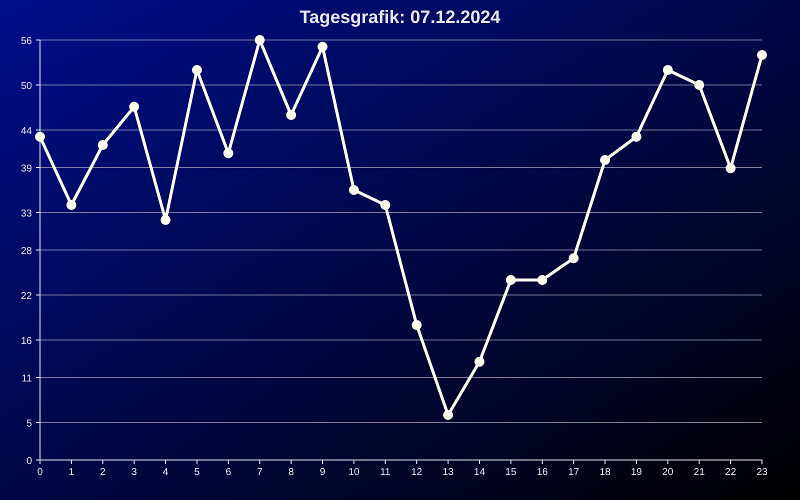 The height and width of the screenshot is (500, 800). Describe the element at coordinates (448, 472) in the screenshot. I see `x-tick-label: 13` at that location.